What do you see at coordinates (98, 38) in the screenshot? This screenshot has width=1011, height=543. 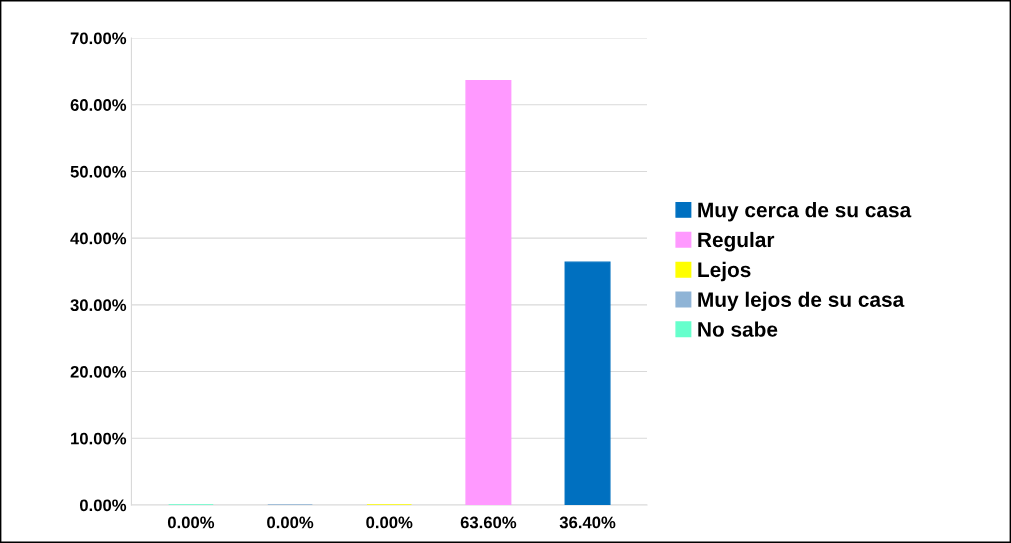 I see `y-tick-label: 70.00%` at bounding box center [98, 38].